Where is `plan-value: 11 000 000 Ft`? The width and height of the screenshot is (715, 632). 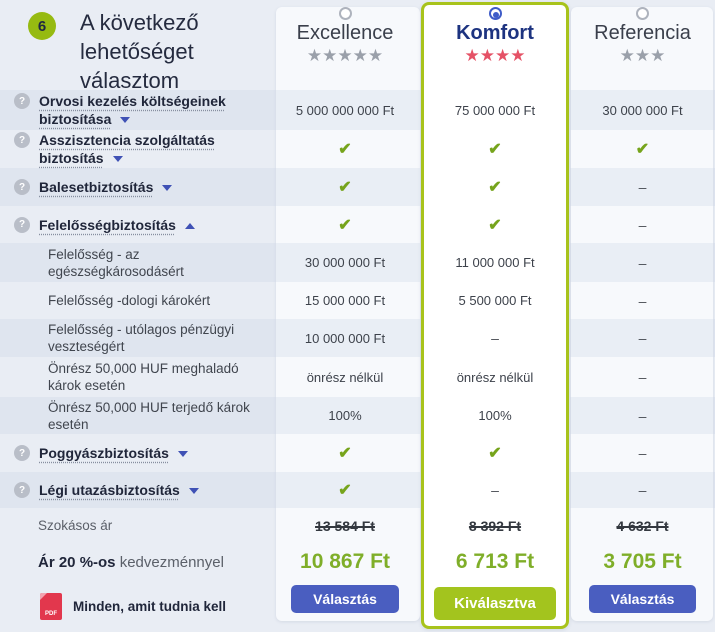 plan-value: 11 000 000 Ft is located at coordinates (495, 262).